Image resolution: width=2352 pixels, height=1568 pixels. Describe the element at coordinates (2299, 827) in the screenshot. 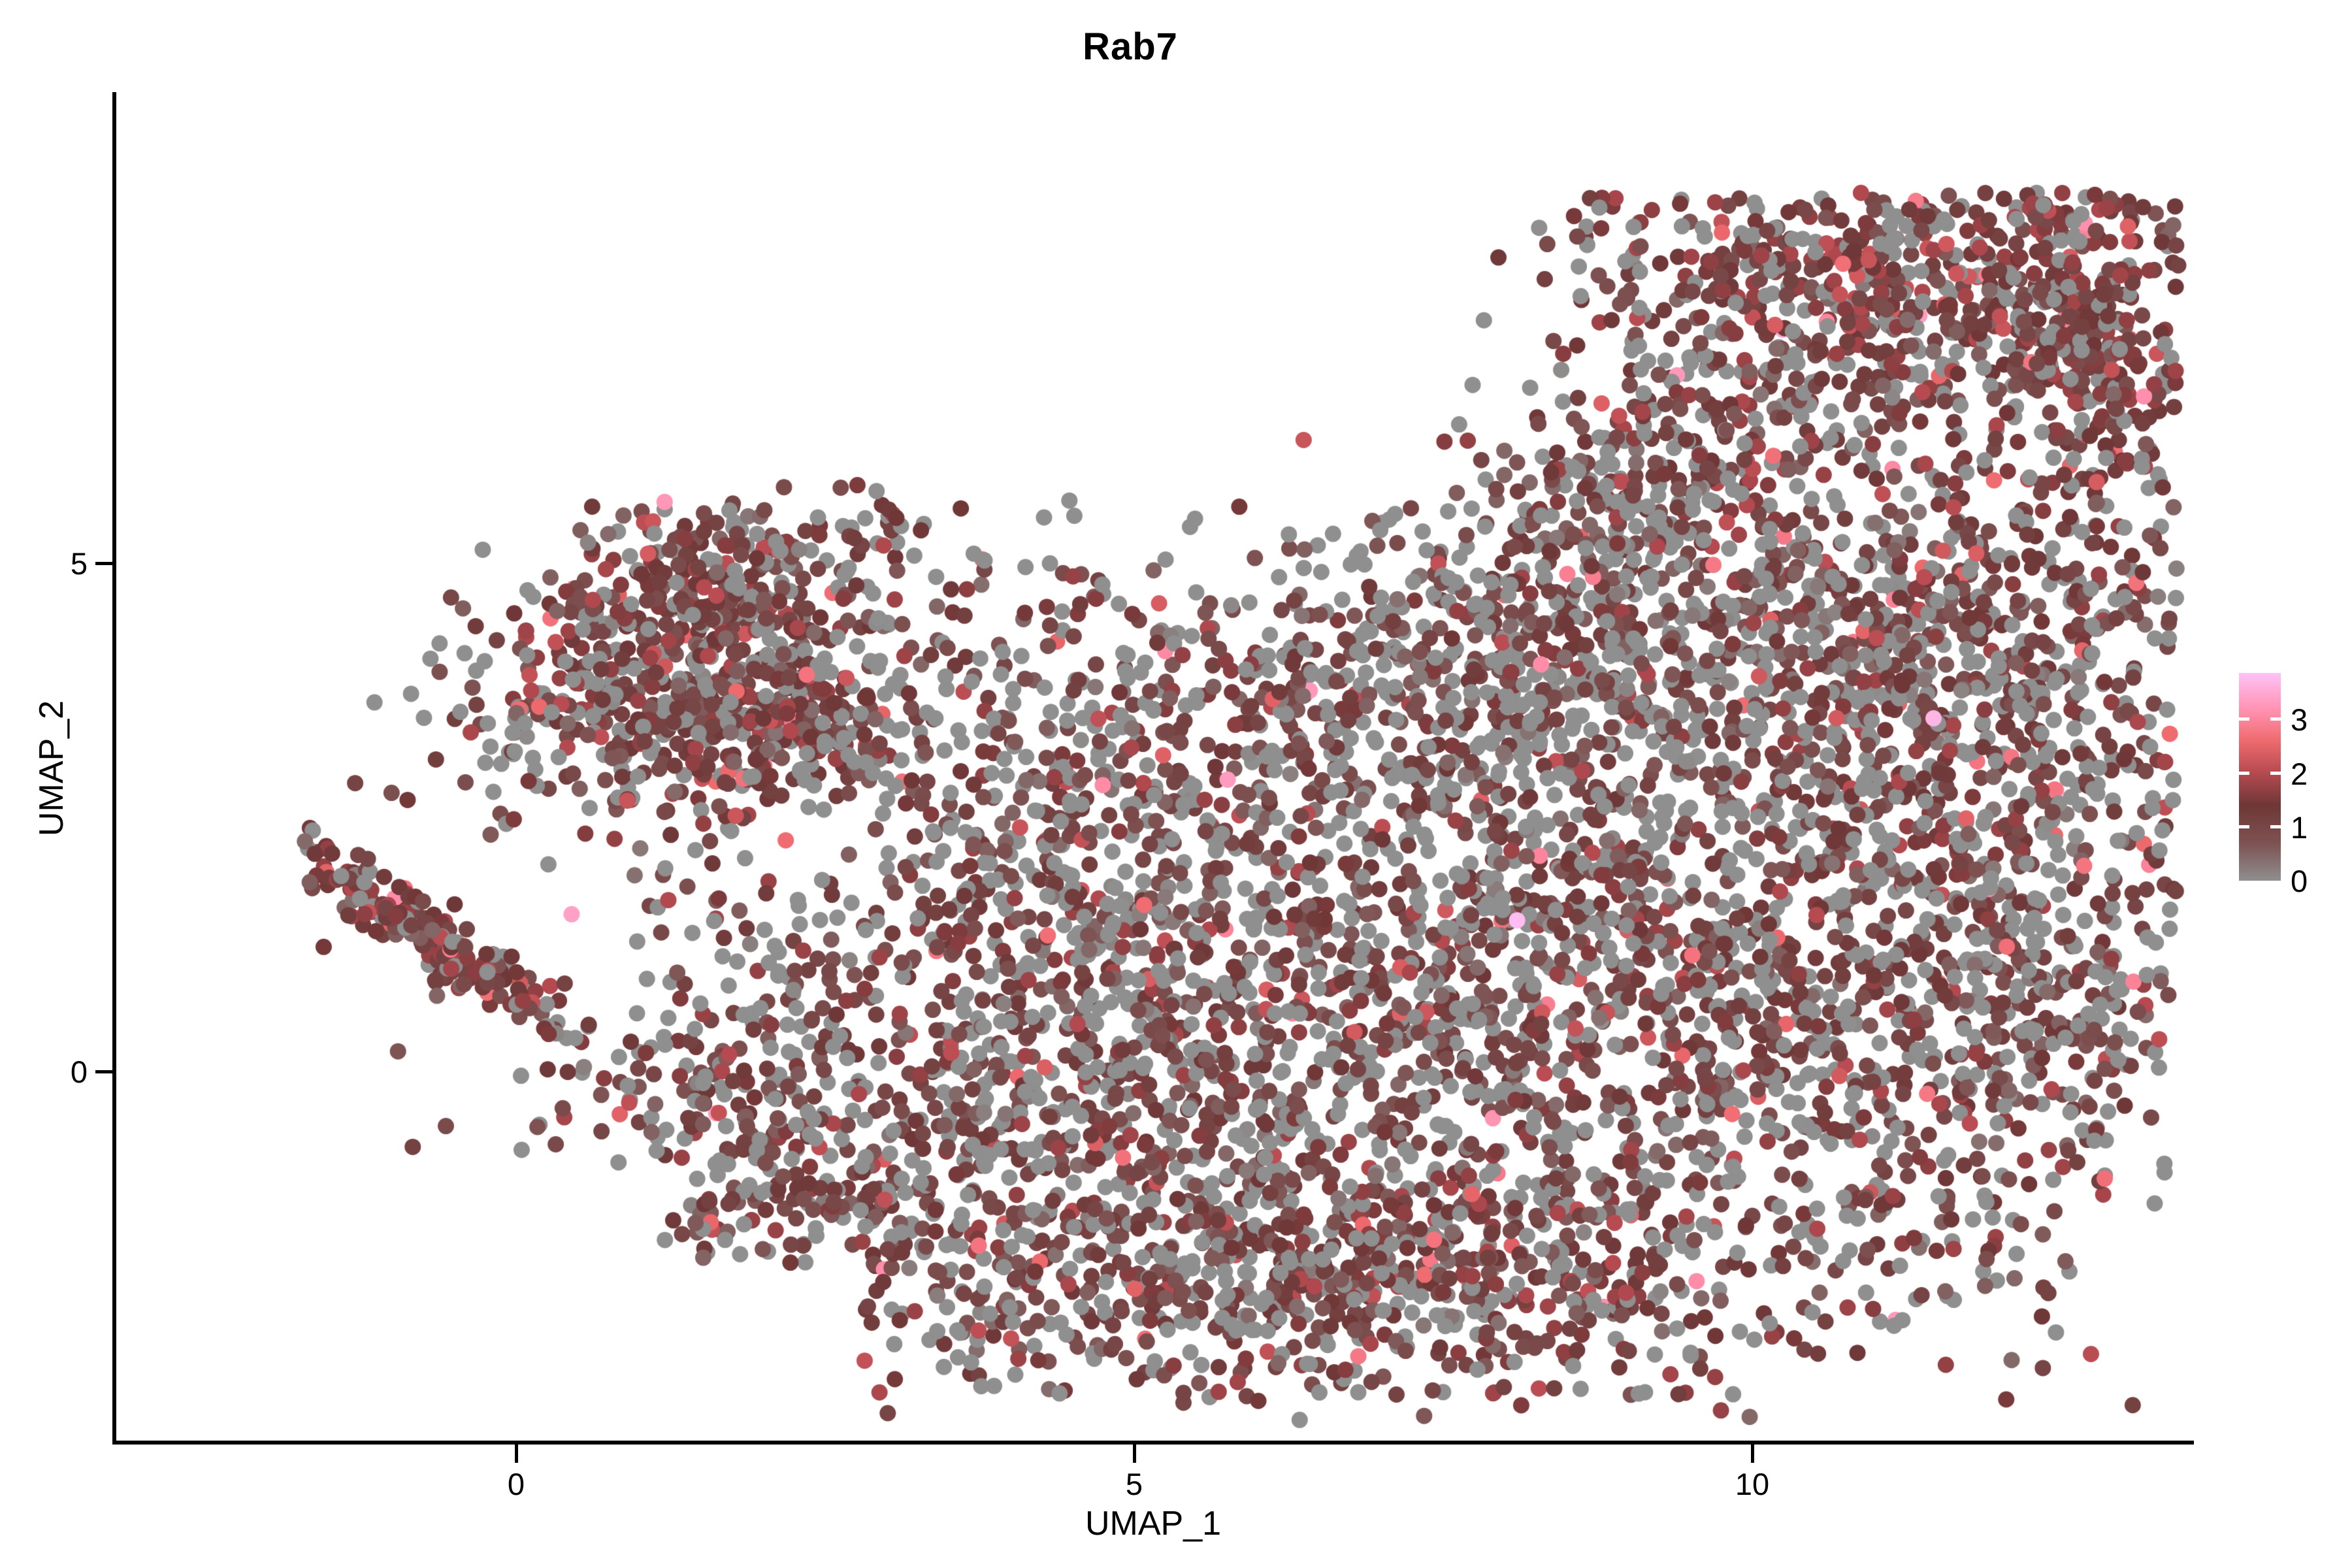

I see `colorbar-label: 1` at that location.